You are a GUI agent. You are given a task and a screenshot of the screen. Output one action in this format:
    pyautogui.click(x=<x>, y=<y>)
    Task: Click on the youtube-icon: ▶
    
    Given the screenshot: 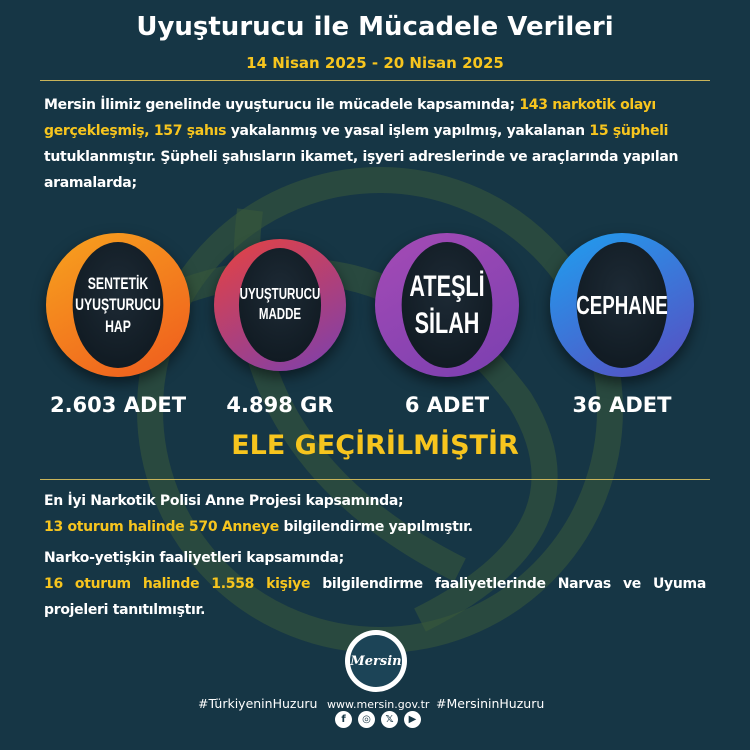 What is the action you would take?
    pyautogui.click(x=412, y=719)
    